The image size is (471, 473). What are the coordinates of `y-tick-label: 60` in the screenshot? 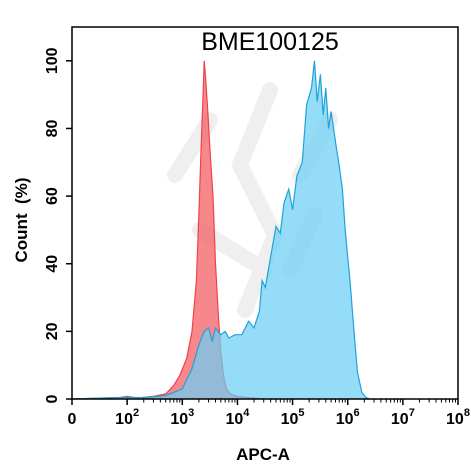 It's located at (52, 196).